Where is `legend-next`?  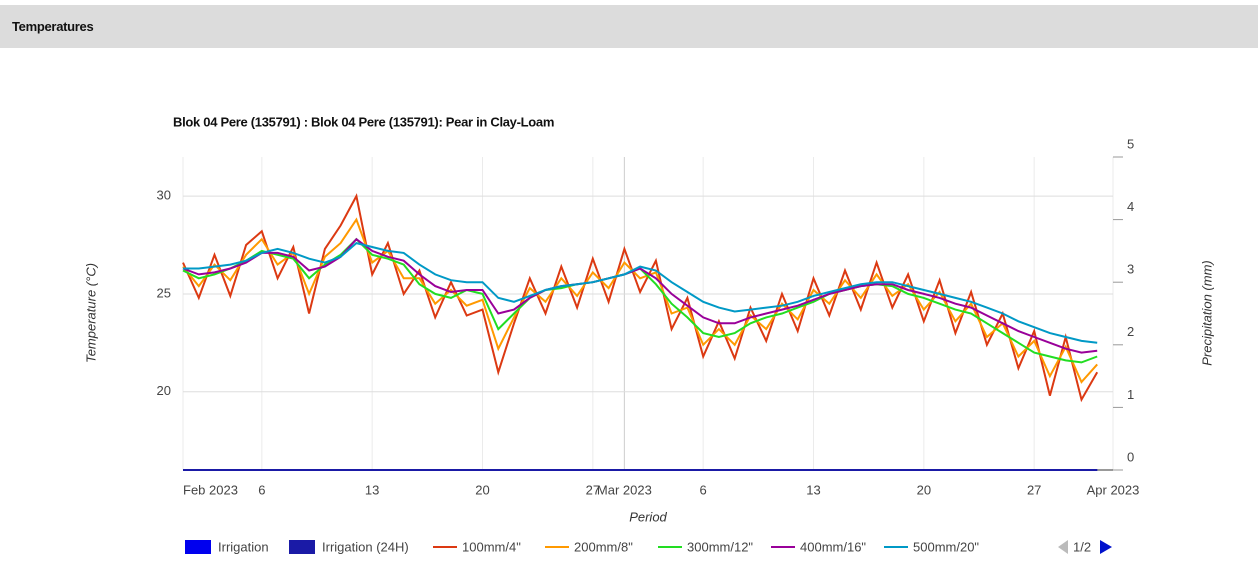
legend-next is located at coordinates (1106, 547).